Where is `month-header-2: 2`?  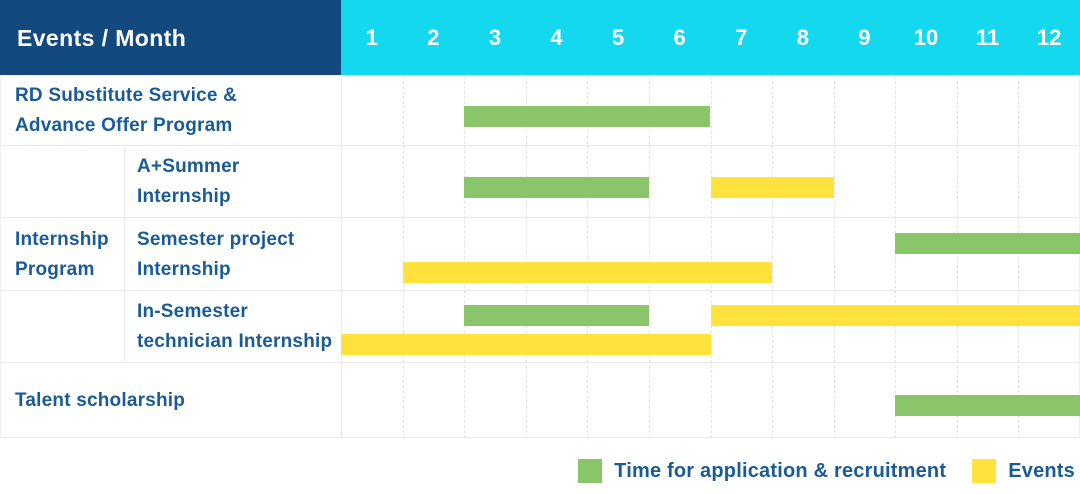
month-header-2: 2 is located at coordinates (433, 37).